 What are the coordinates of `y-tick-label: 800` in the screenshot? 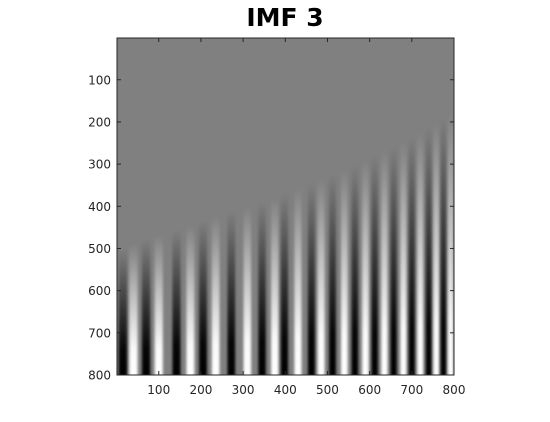 It's located at (99, 376).